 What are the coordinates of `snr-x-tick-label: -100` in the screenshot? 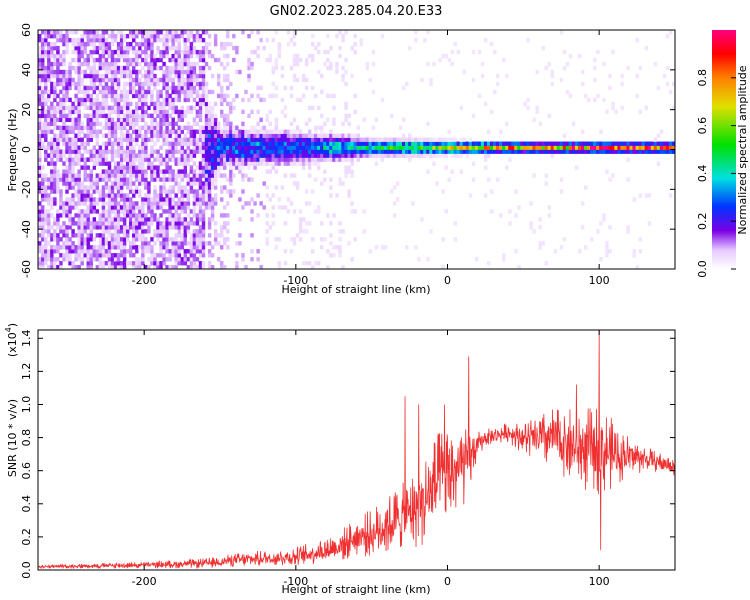 It's located at (295, 581).